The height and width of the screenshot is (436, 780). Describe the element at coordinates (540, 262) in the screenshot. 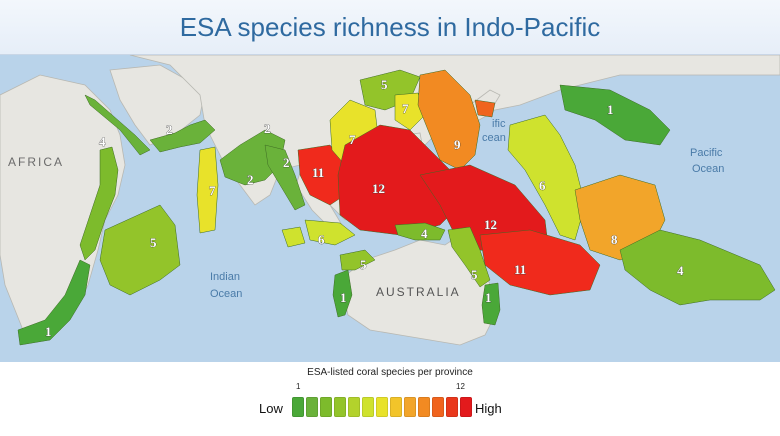

I see `province-solomon` at that location.